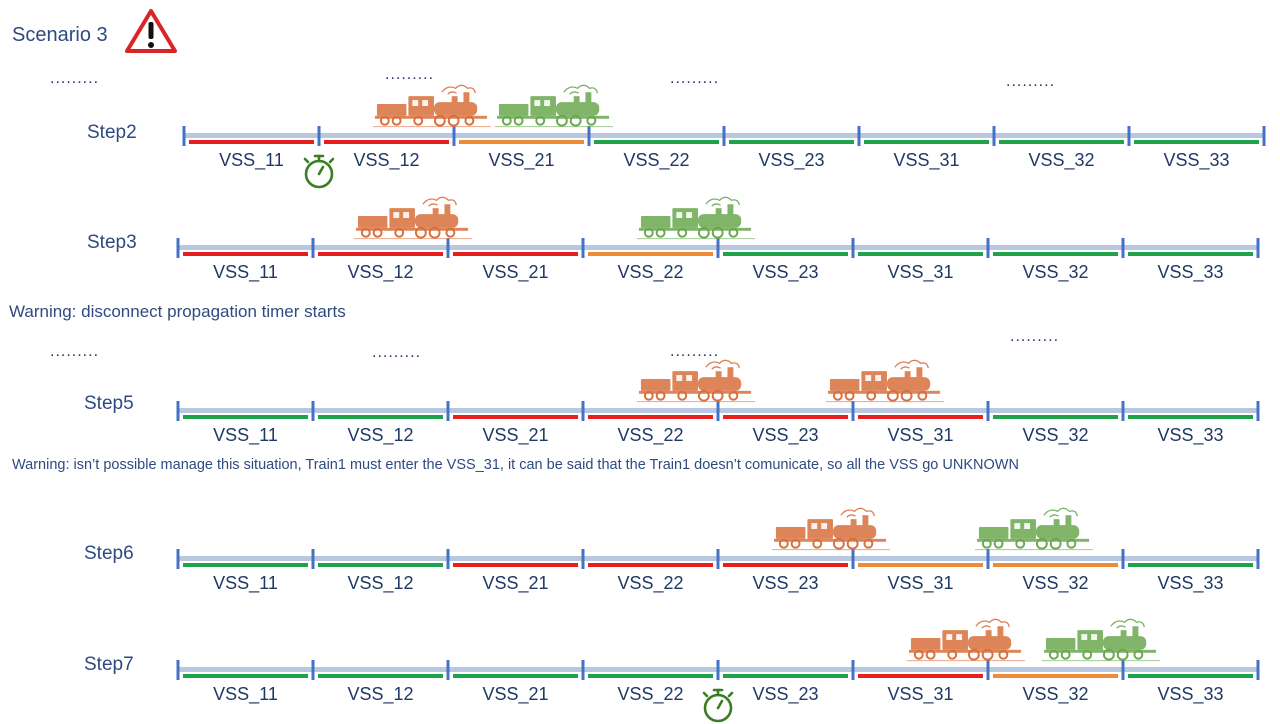 This screenshot has height=724, width=1280. What do you see at coordinates (109, 403) in the screenshot?
I see `step-label: Step5` at bounding box center [109, 403].